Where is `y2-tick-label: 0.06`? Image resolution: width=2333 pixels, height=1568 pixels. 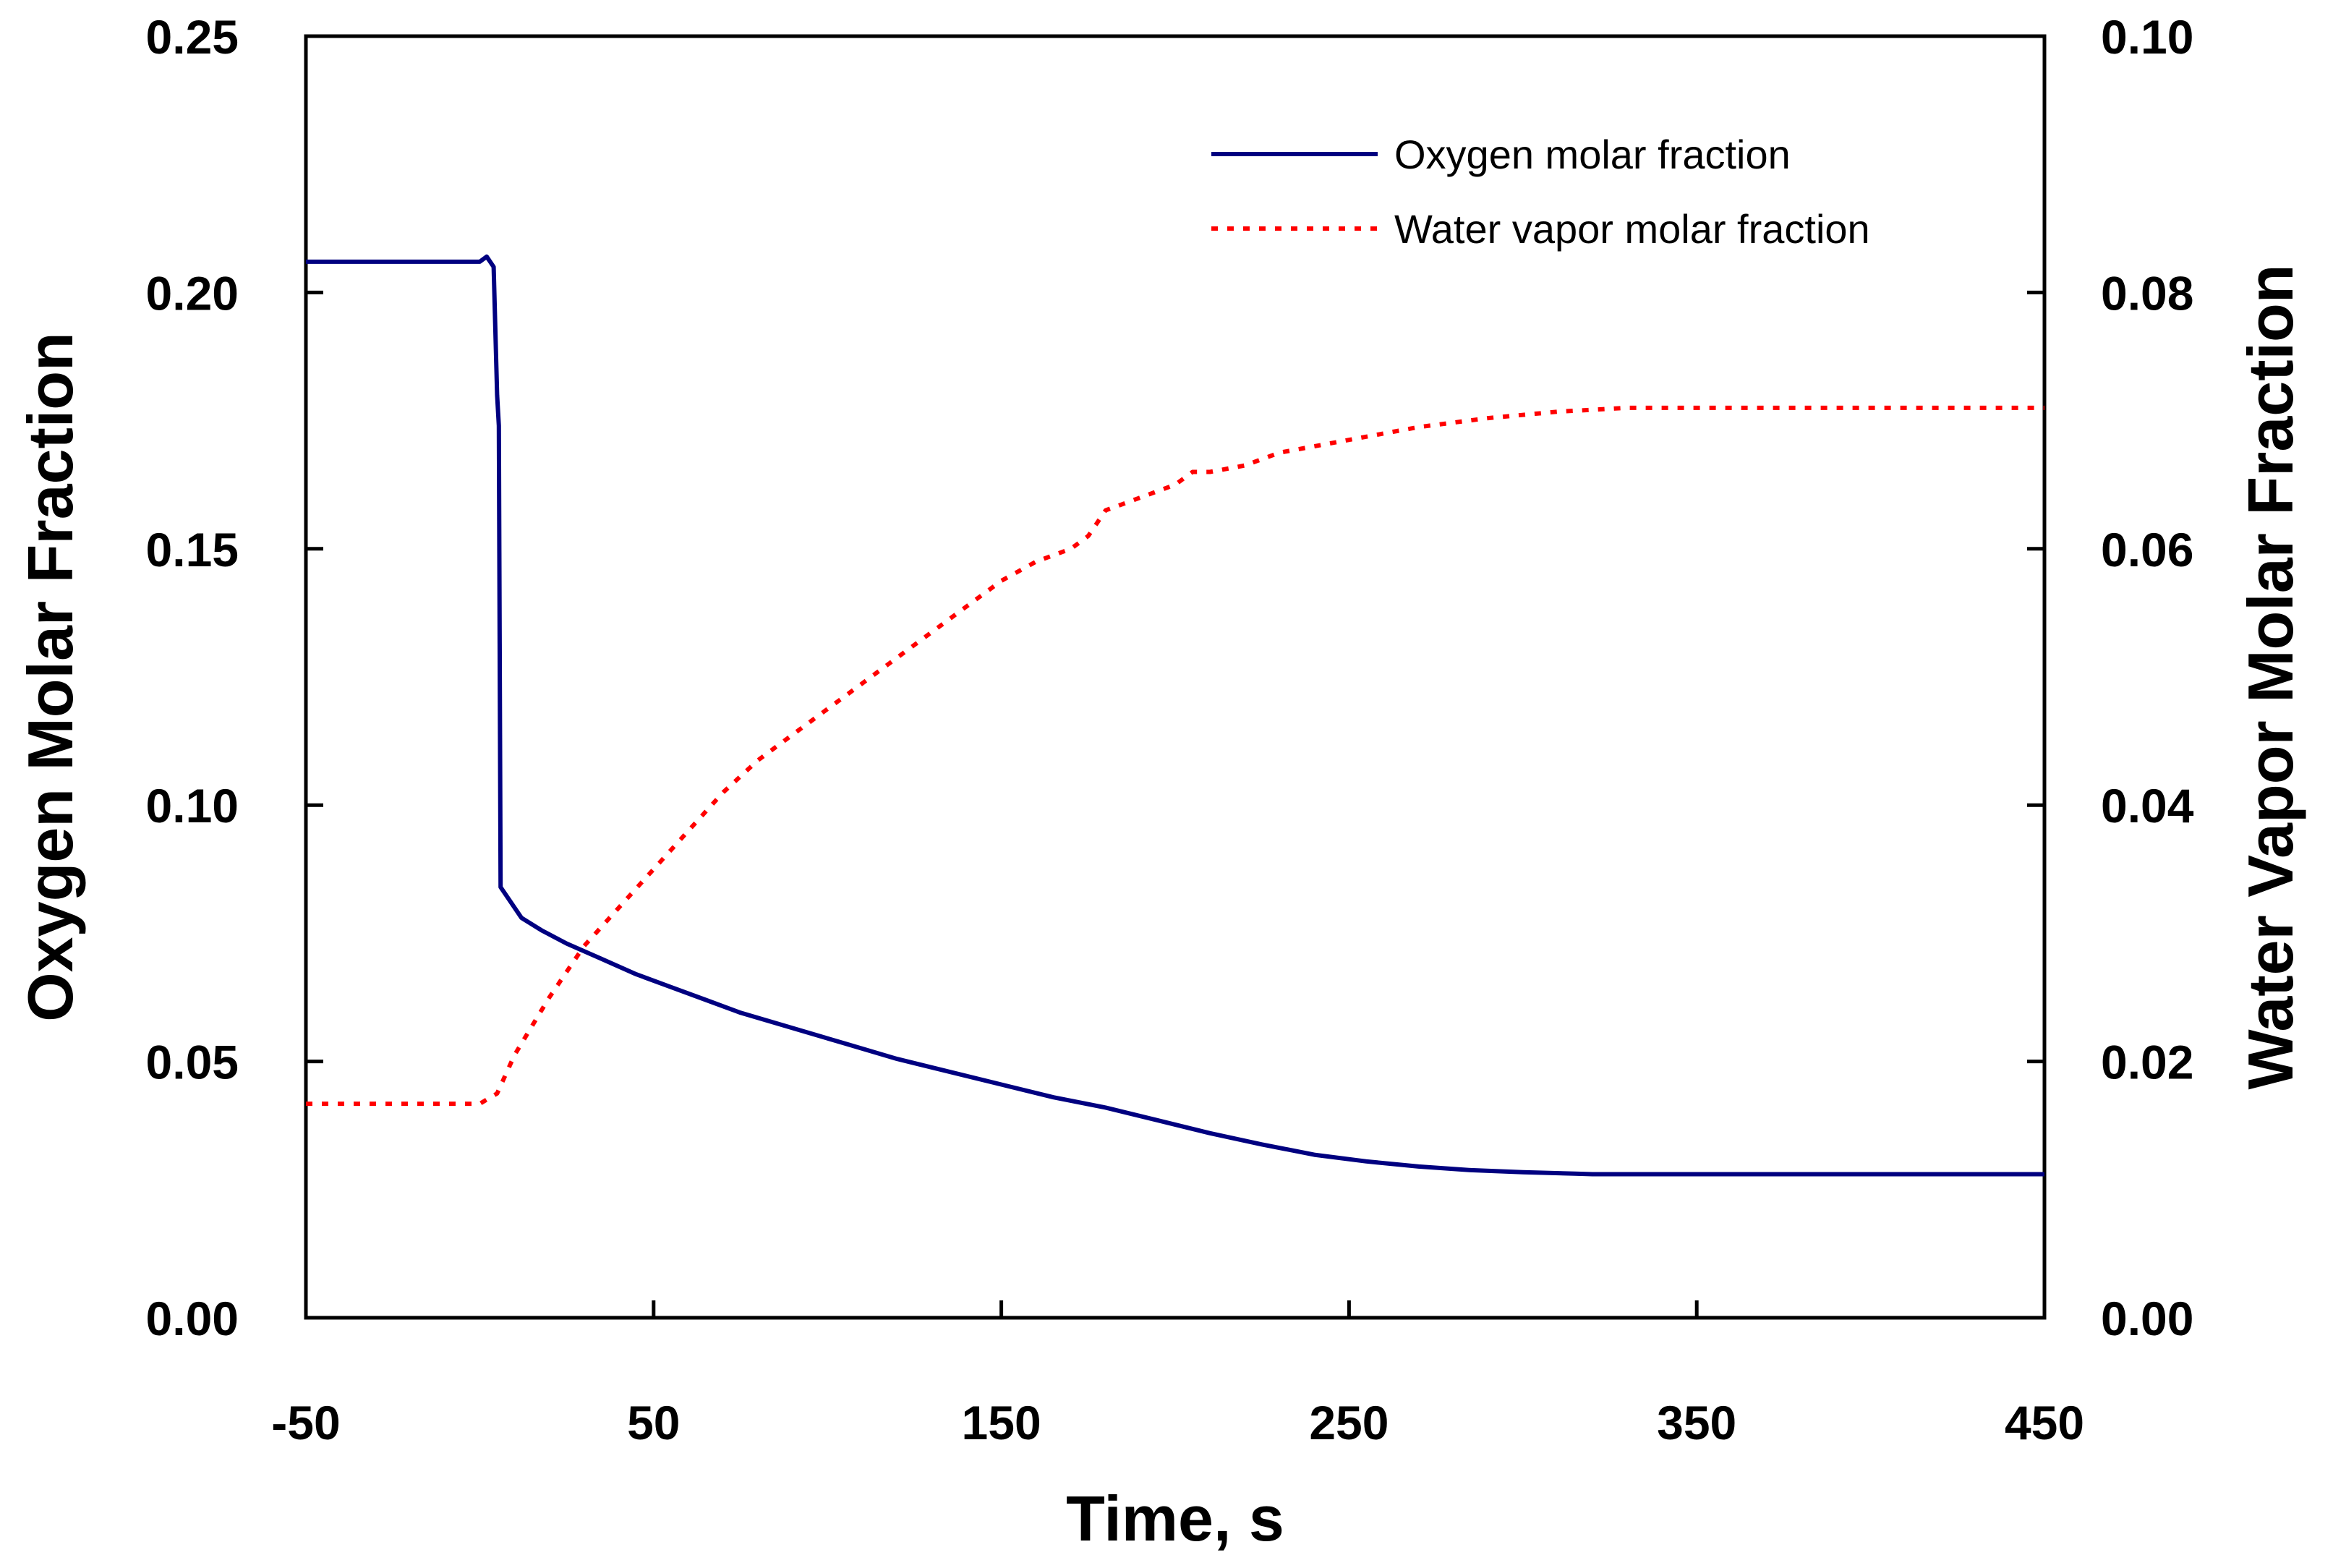 y2-tick-label: 0.06 is located at coordinates (2147, 549).